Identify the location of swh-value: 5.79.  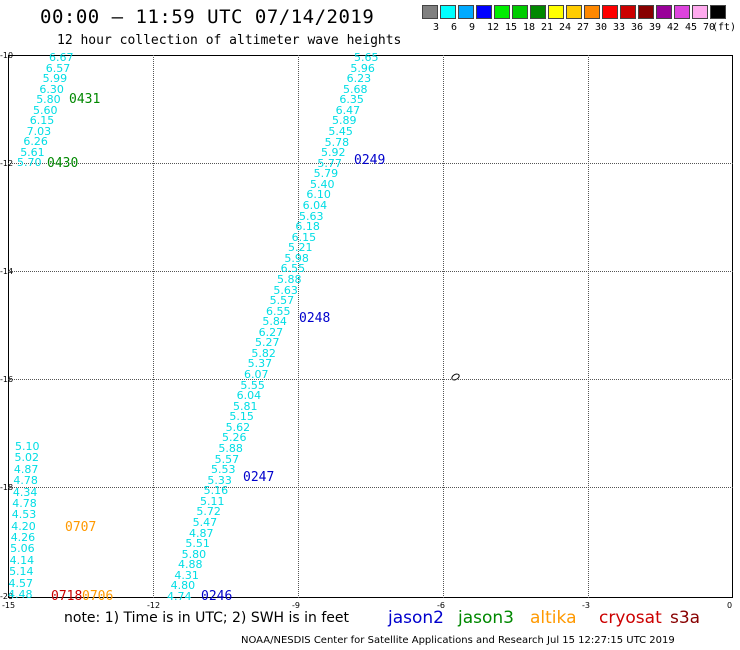
(326, 174).